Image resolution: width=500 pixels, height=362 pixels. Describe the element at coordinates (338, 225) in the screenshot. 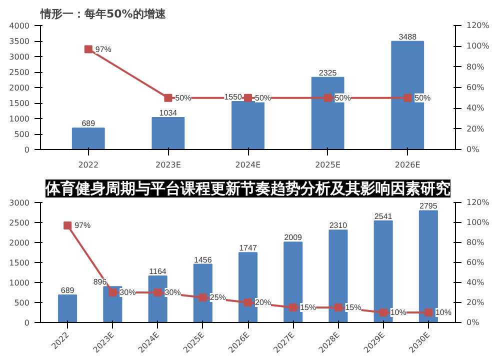

I see `data-label: 2310` at that location.